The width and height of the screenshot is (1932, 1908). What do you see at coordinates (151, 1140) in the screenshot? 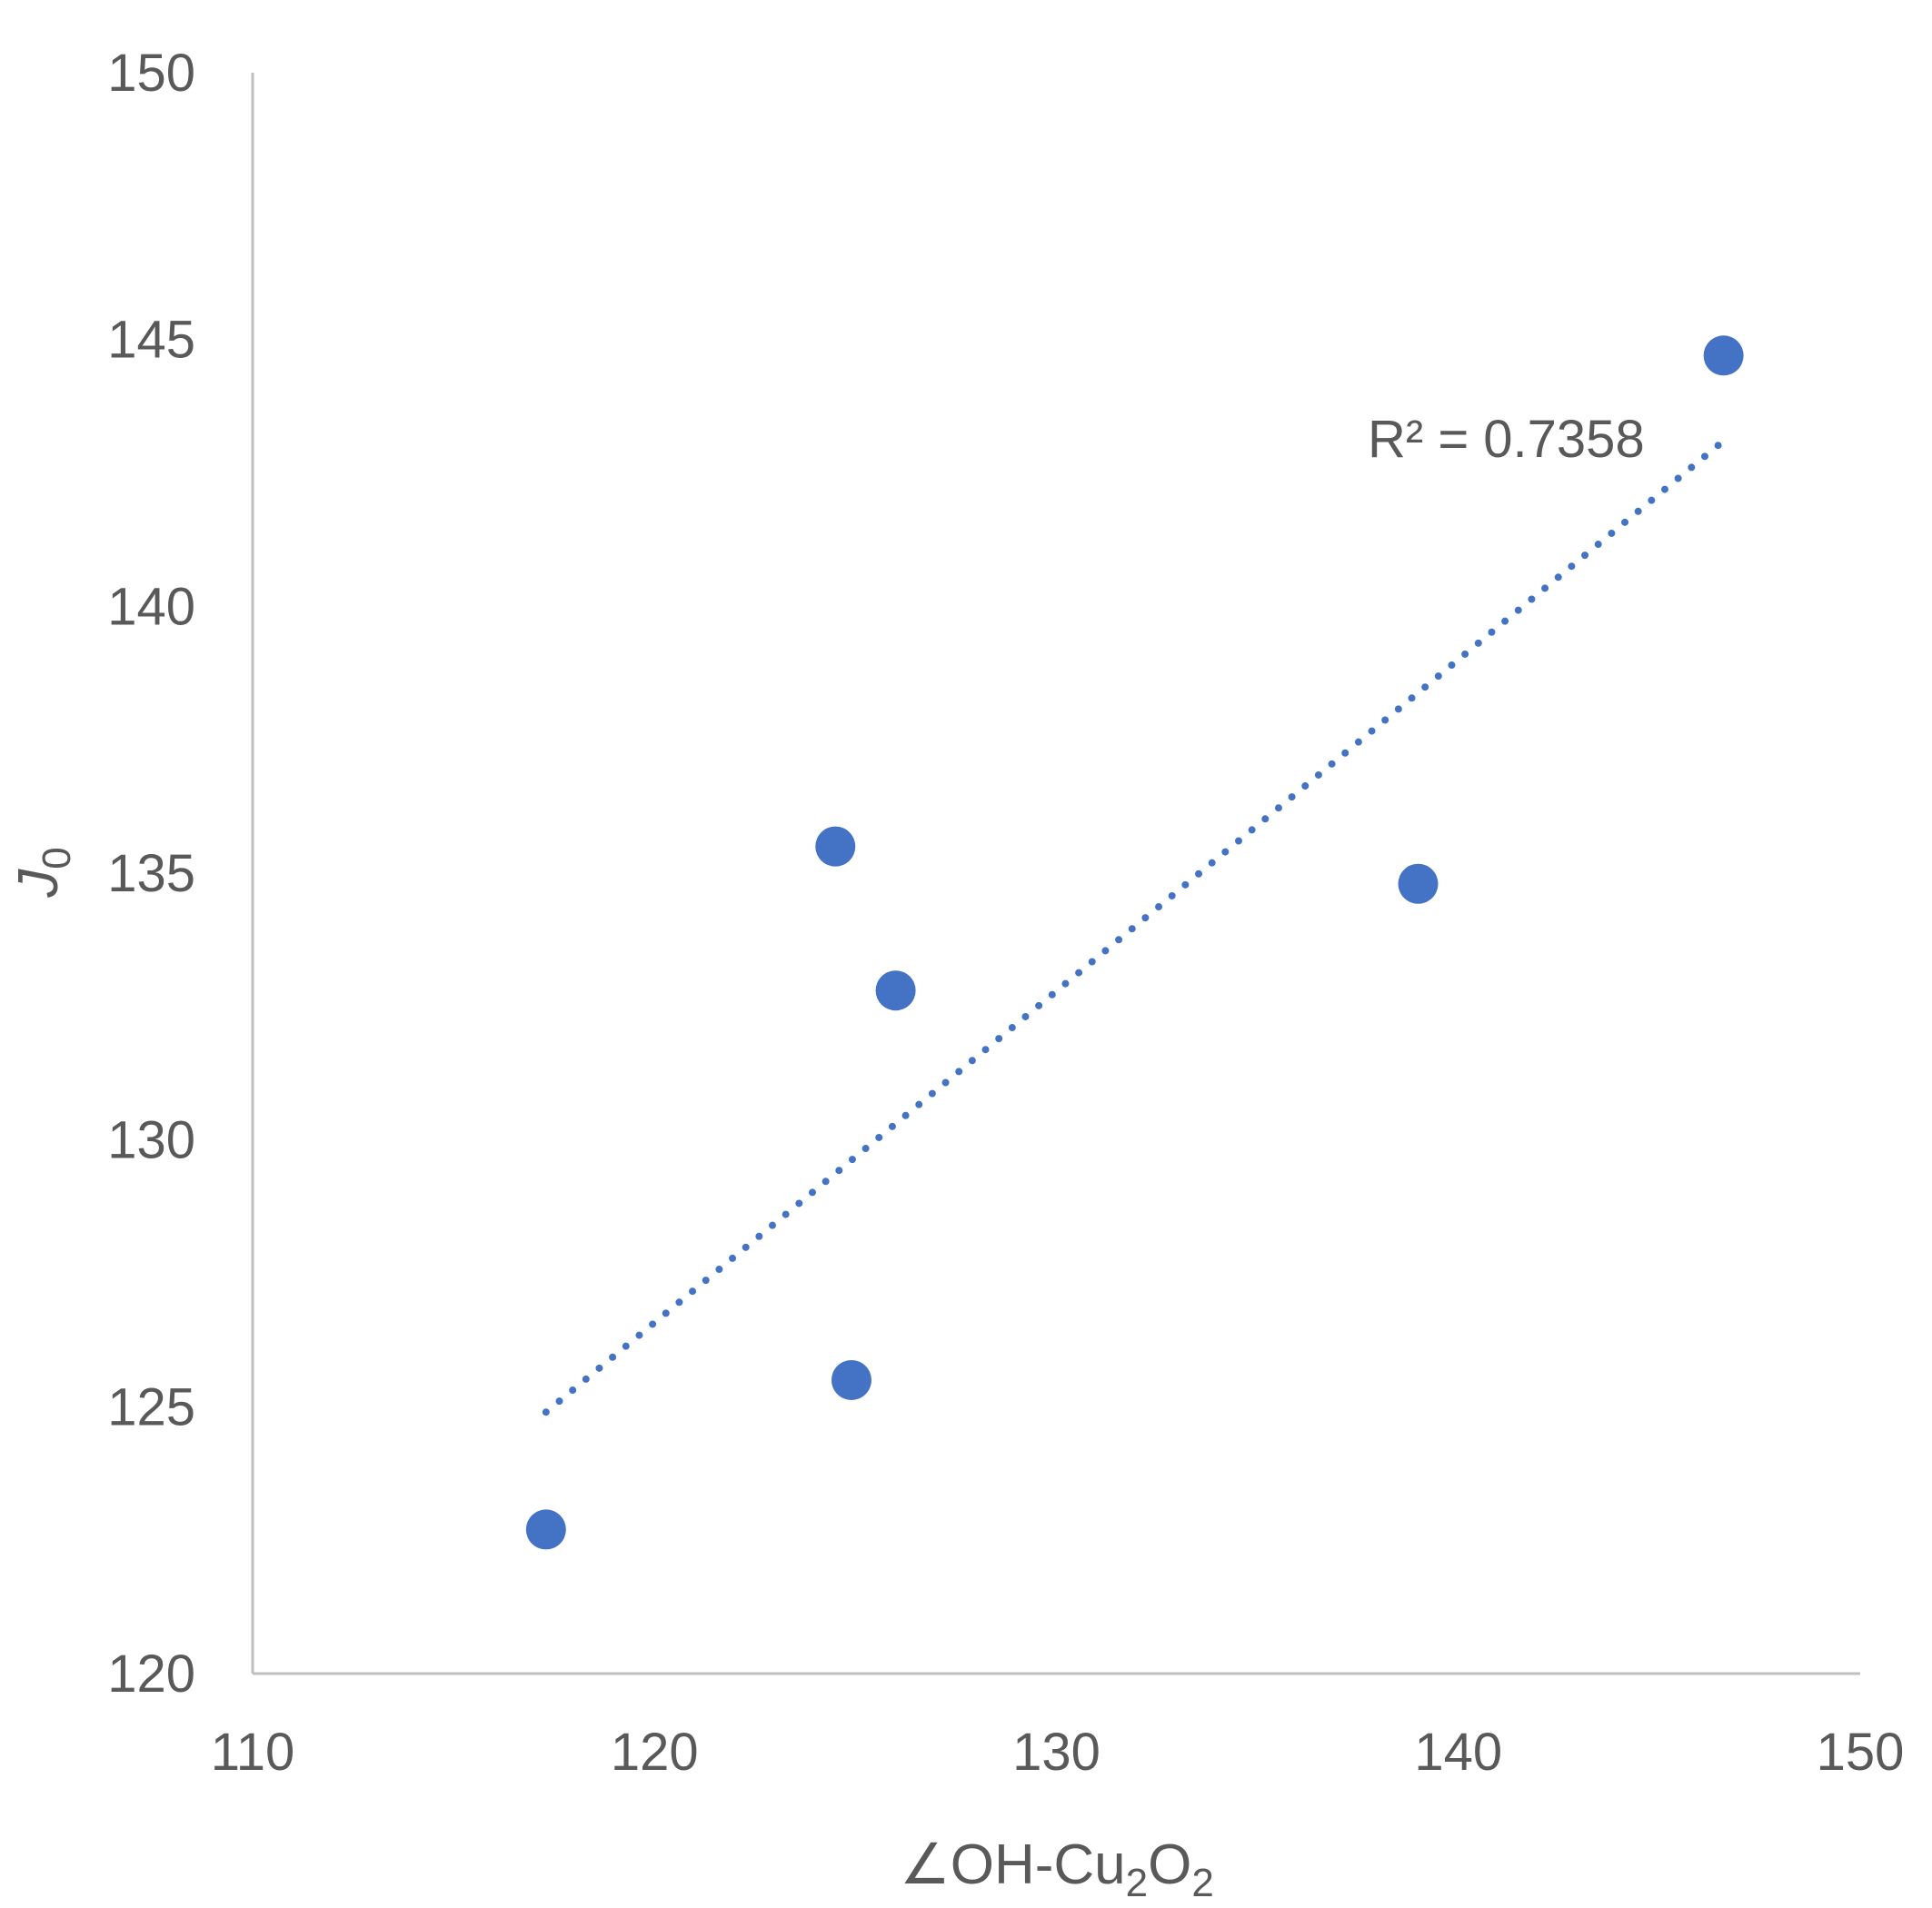
I see `y-tick-label: 130` at bounding box center [151, 1140].